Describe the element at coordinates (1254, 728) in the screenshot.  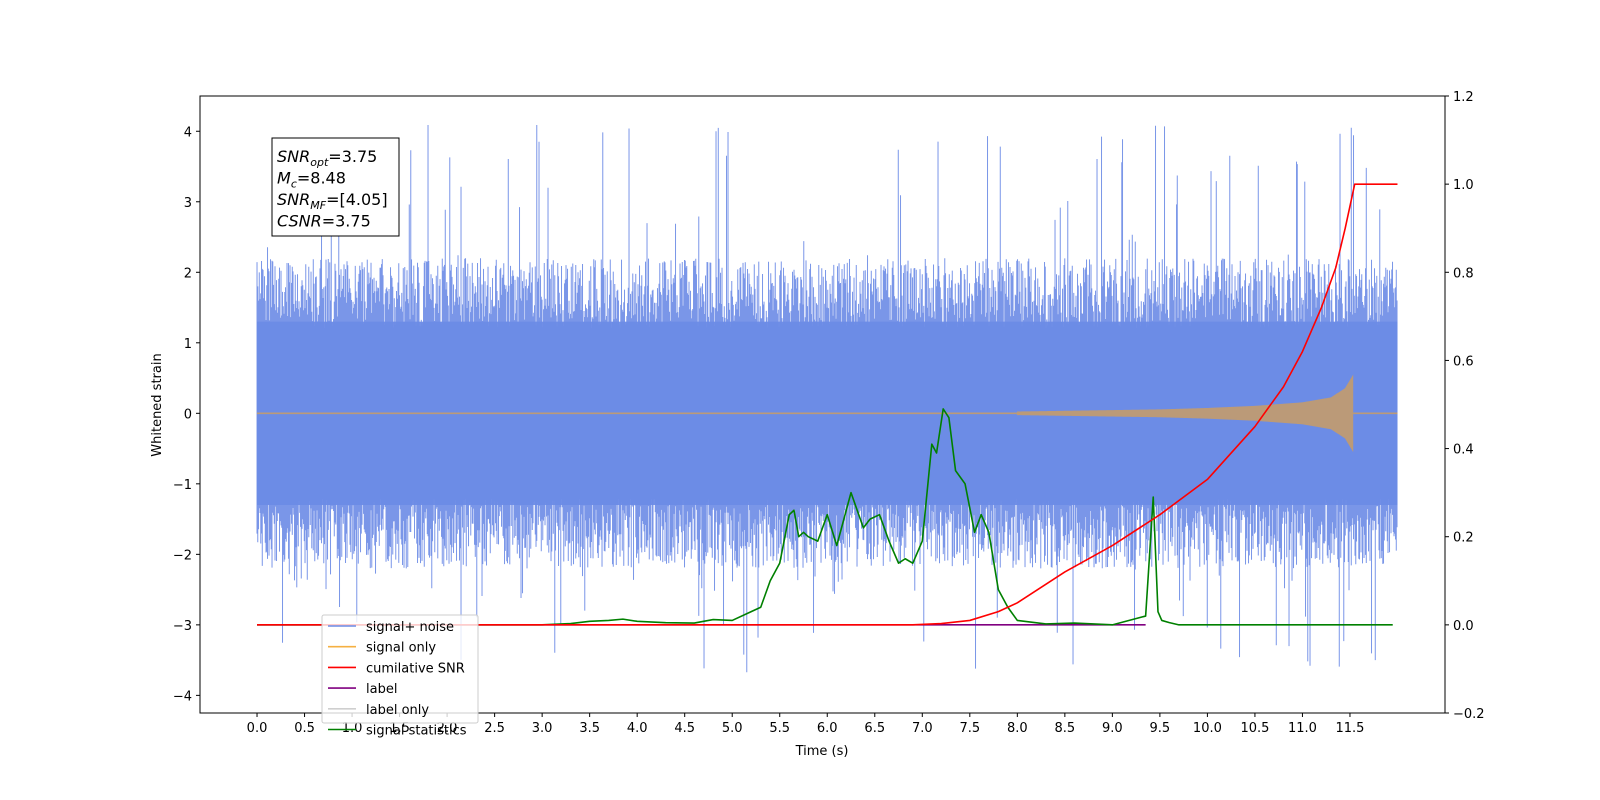
I see `x-tick-label: 10.5` at that location.